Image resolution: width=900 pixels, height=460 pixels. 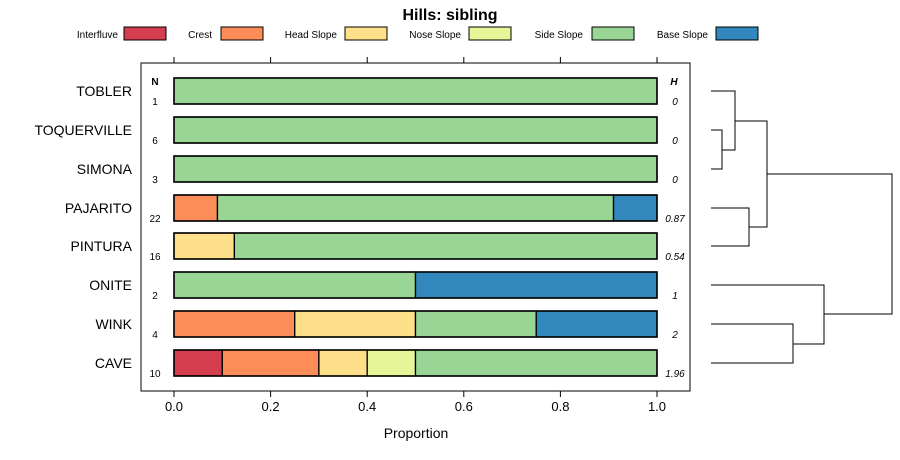 I want to click on bar-segment-cave-interfluve, so click(x=198, y=363).